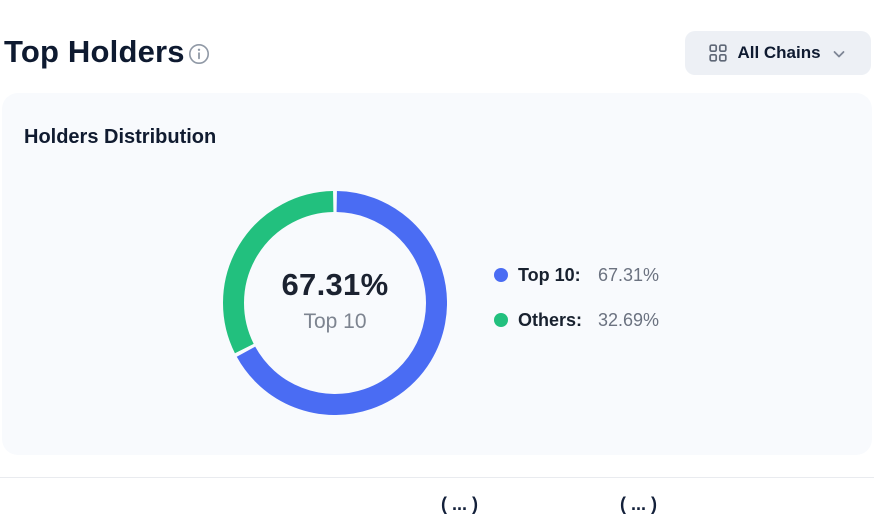  I want to click on info-icon, so click(199, 54).